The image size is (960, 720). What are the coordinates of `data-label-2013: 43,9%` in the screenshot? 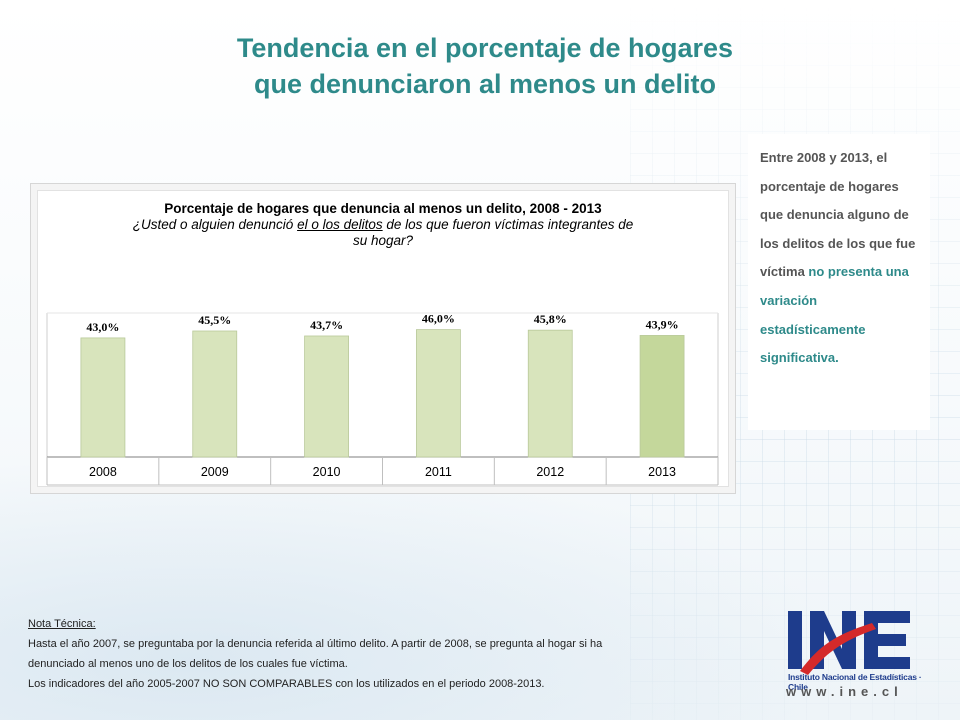 It's located at (662, 324).